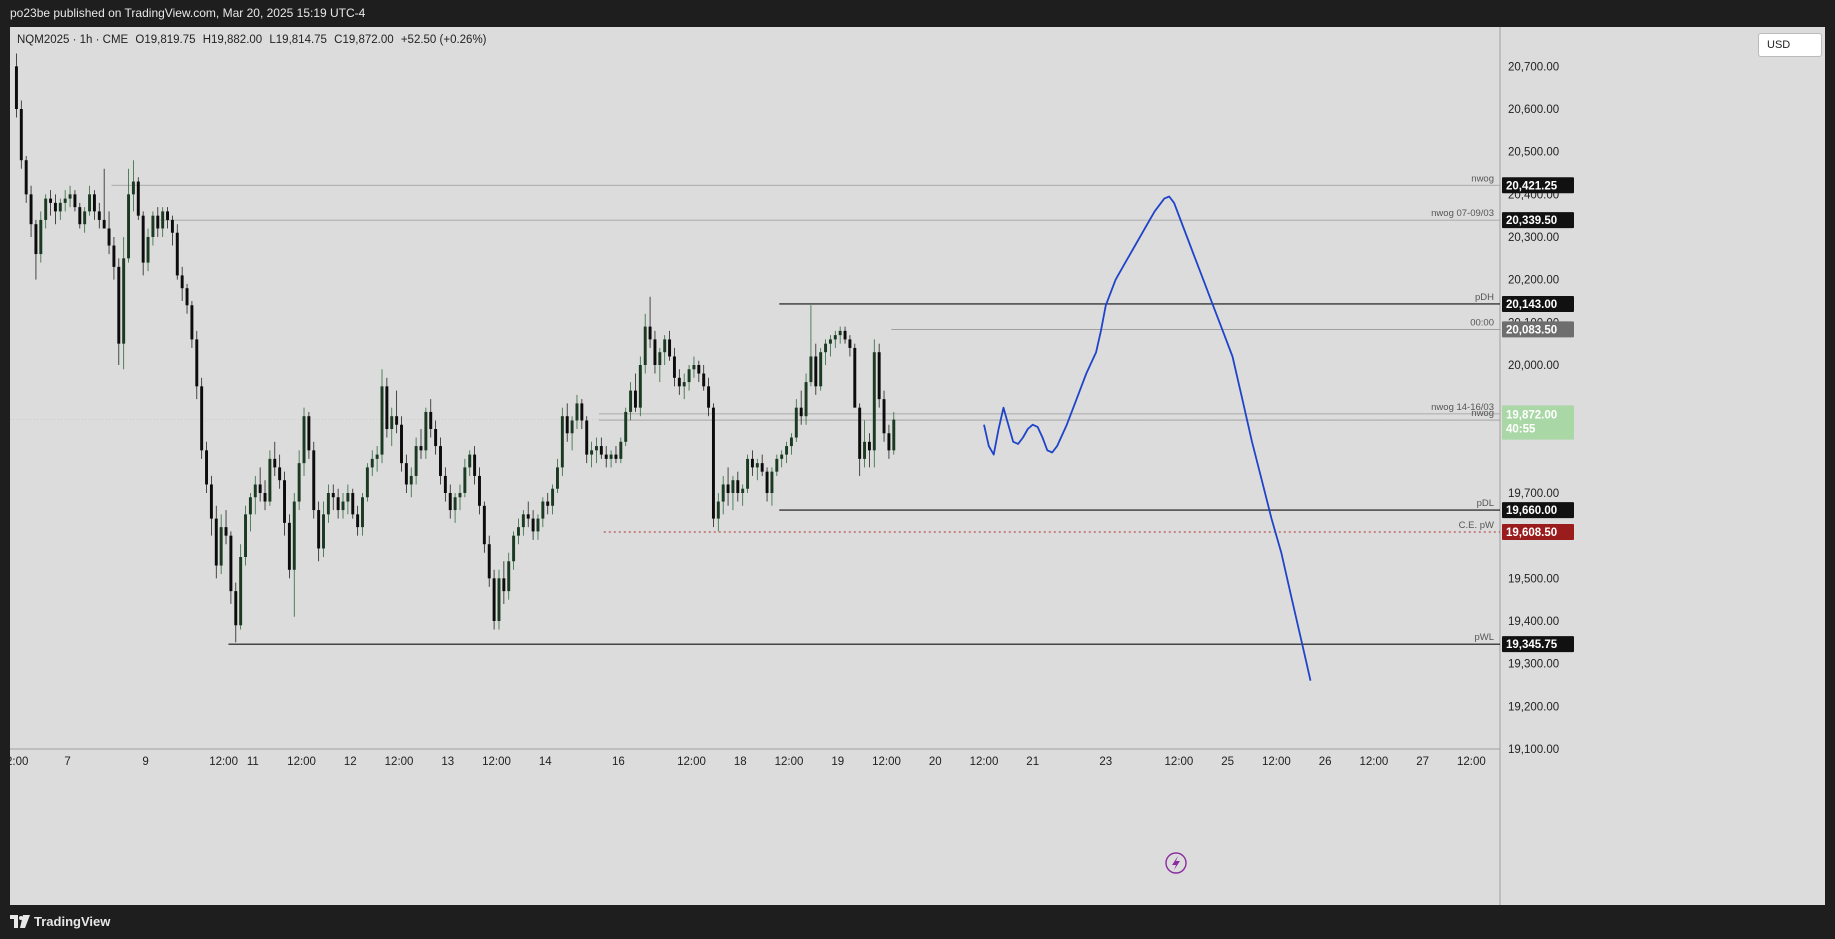  What do you see at coordinates (1105, 762) in the screenshot?
I see `time-tick-label: 23` at bounding box center [1105, 762].